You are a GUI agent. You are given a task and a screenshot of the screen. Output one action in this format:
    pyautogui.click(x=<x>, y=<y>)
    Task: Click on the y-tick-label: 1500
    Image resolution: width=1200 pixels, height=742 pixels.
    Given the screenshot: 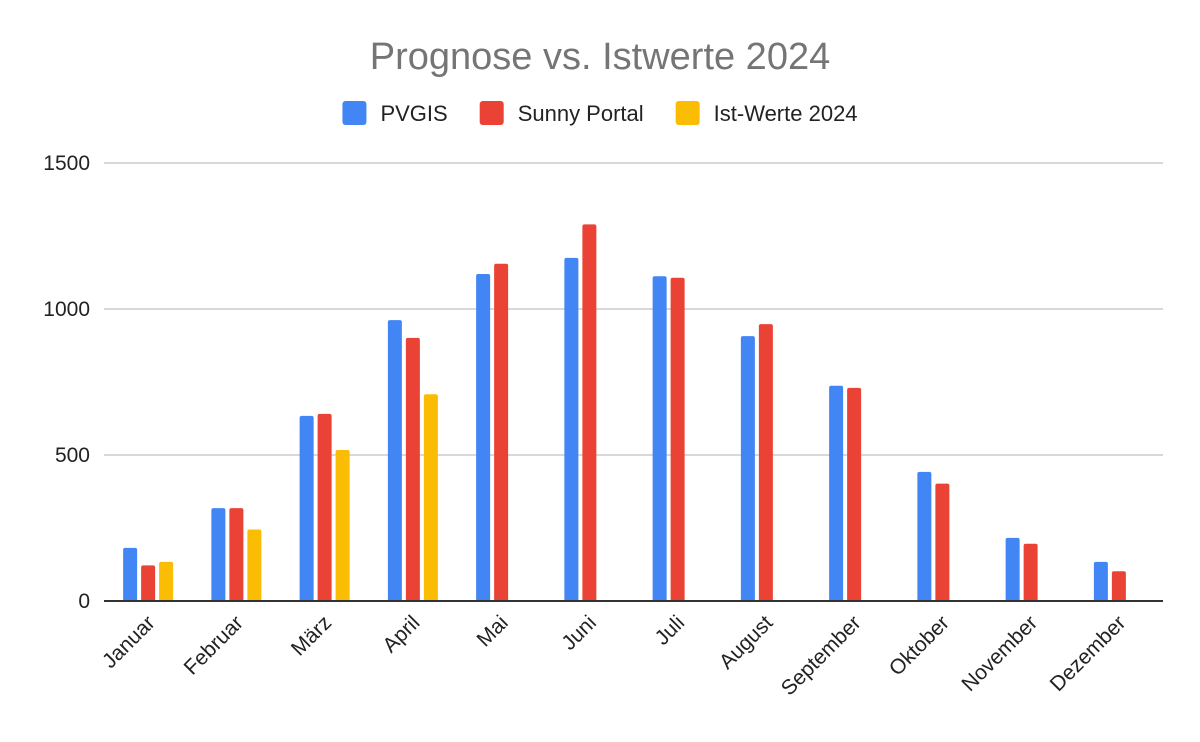 What is the action you would take?
    pyautogui.click(x=66, y=163)
    